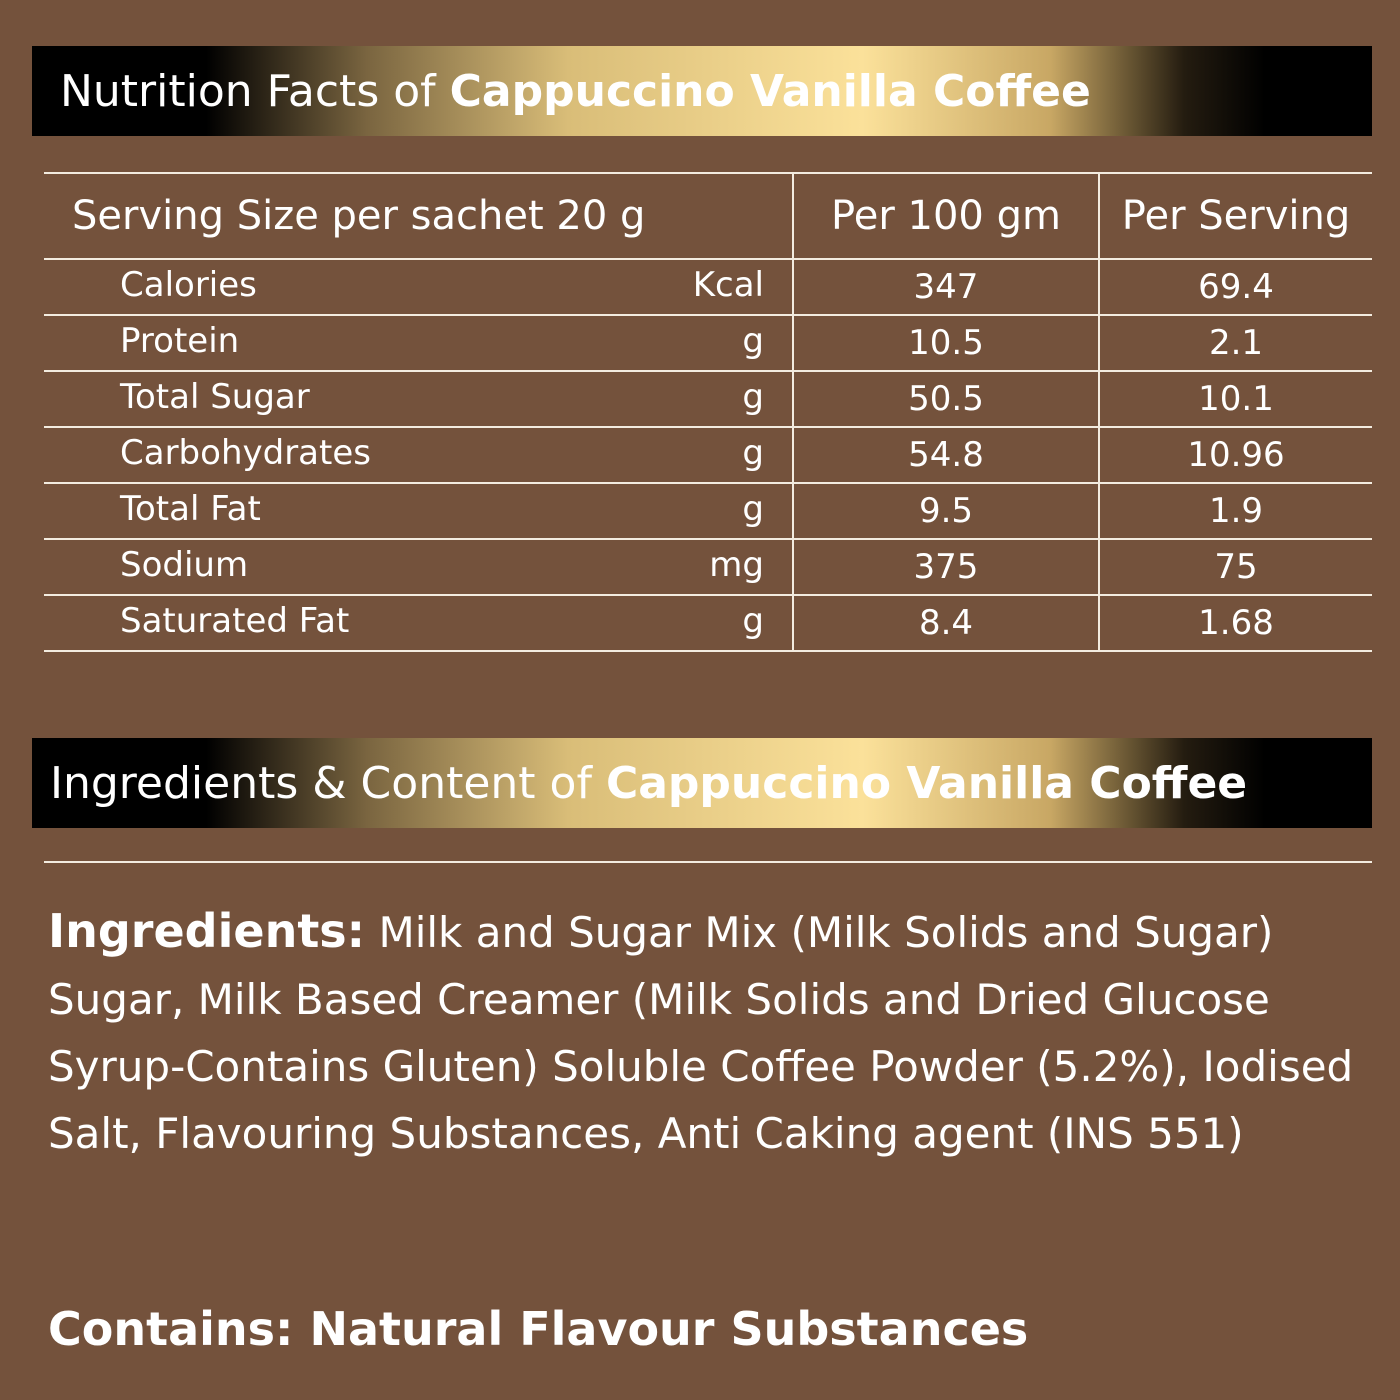 The height and width of the screenshot is (1400, 1400). What do you see at coordinates (419, 511) in the screenshot?
I see `nutrient-cell: Total Fat g` at bounding box center [419, 511].